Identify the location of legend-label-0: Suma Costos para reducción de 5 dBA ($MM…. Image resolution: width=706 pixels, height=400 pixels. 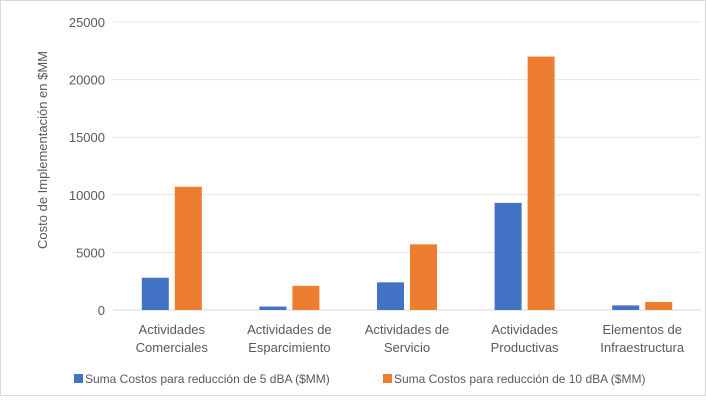
(207, 379).